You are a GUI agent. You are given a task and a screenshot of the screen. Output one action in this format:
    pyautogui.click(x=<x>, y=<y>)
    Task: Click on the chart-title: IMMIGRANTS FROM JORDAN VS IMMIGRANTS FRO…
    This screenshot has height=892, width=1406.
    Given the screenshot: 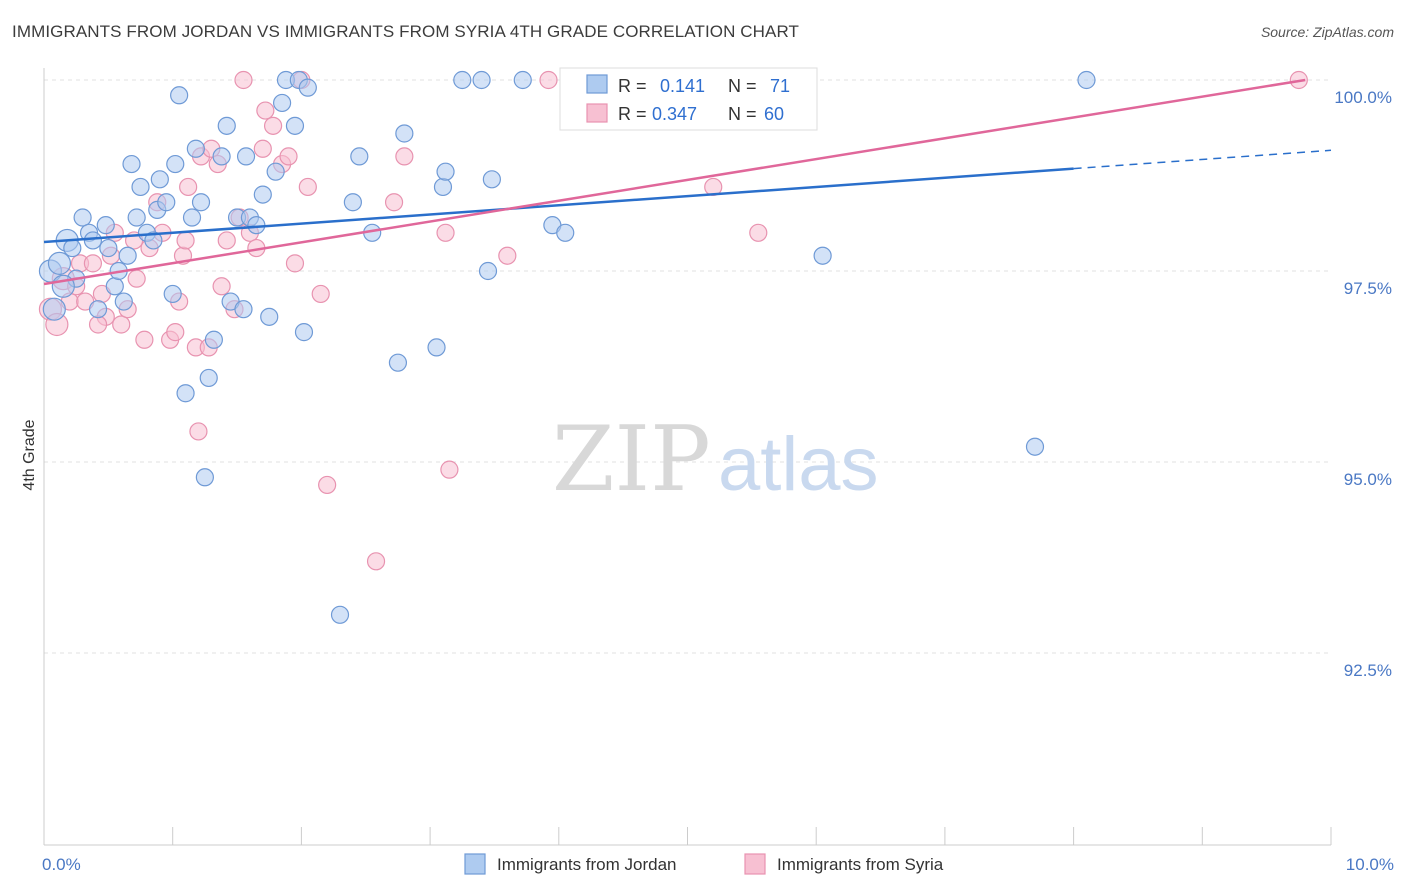 What is the action you would take?
    pyautogui.click(x=406, y=31)
    